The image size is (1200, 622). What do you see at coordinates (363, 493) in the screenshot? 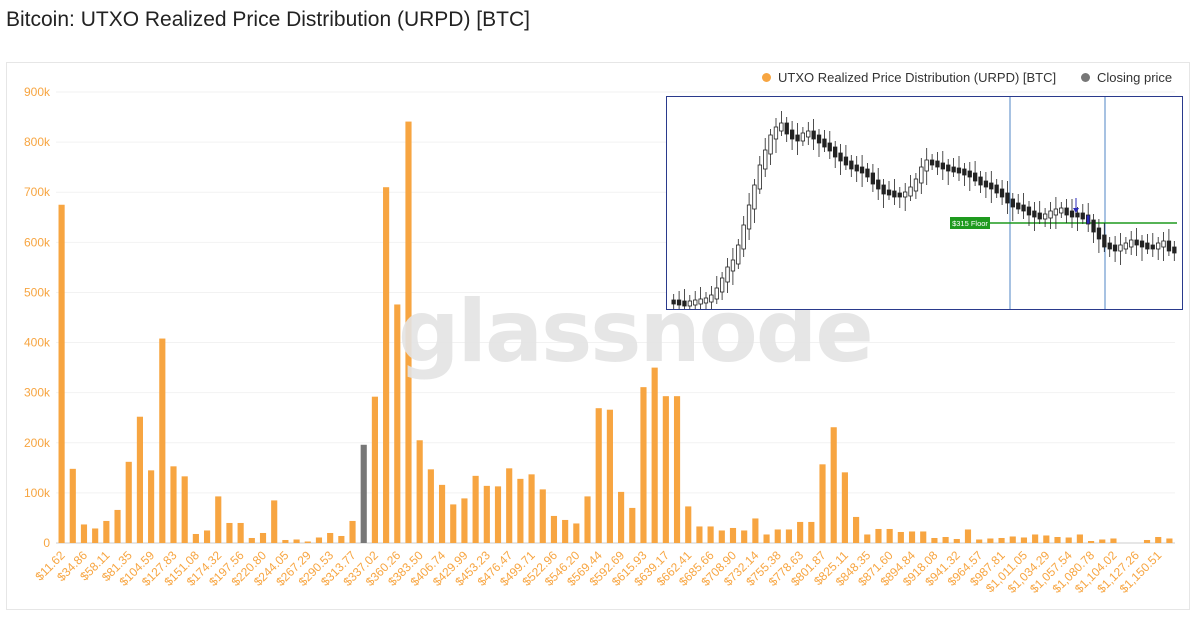
I see `closing-price-bar` at bounding box center [363, 493].